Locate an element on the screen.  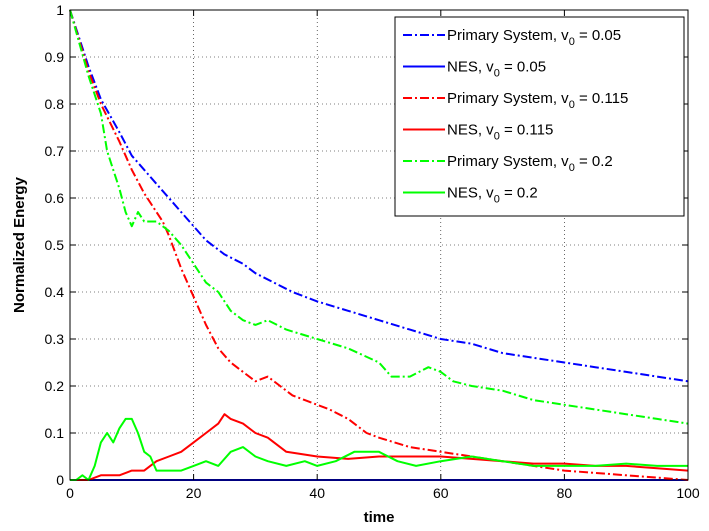
legend-label: Primary System, v0 = 0.115 is located at coordinates (537, 100).